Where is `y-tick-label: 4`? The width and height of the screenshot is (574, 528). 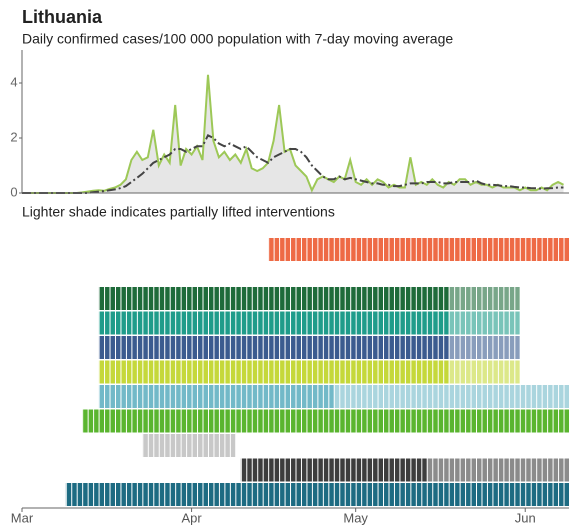
y-tick-label: 4 is located at coordinates (13, 81).